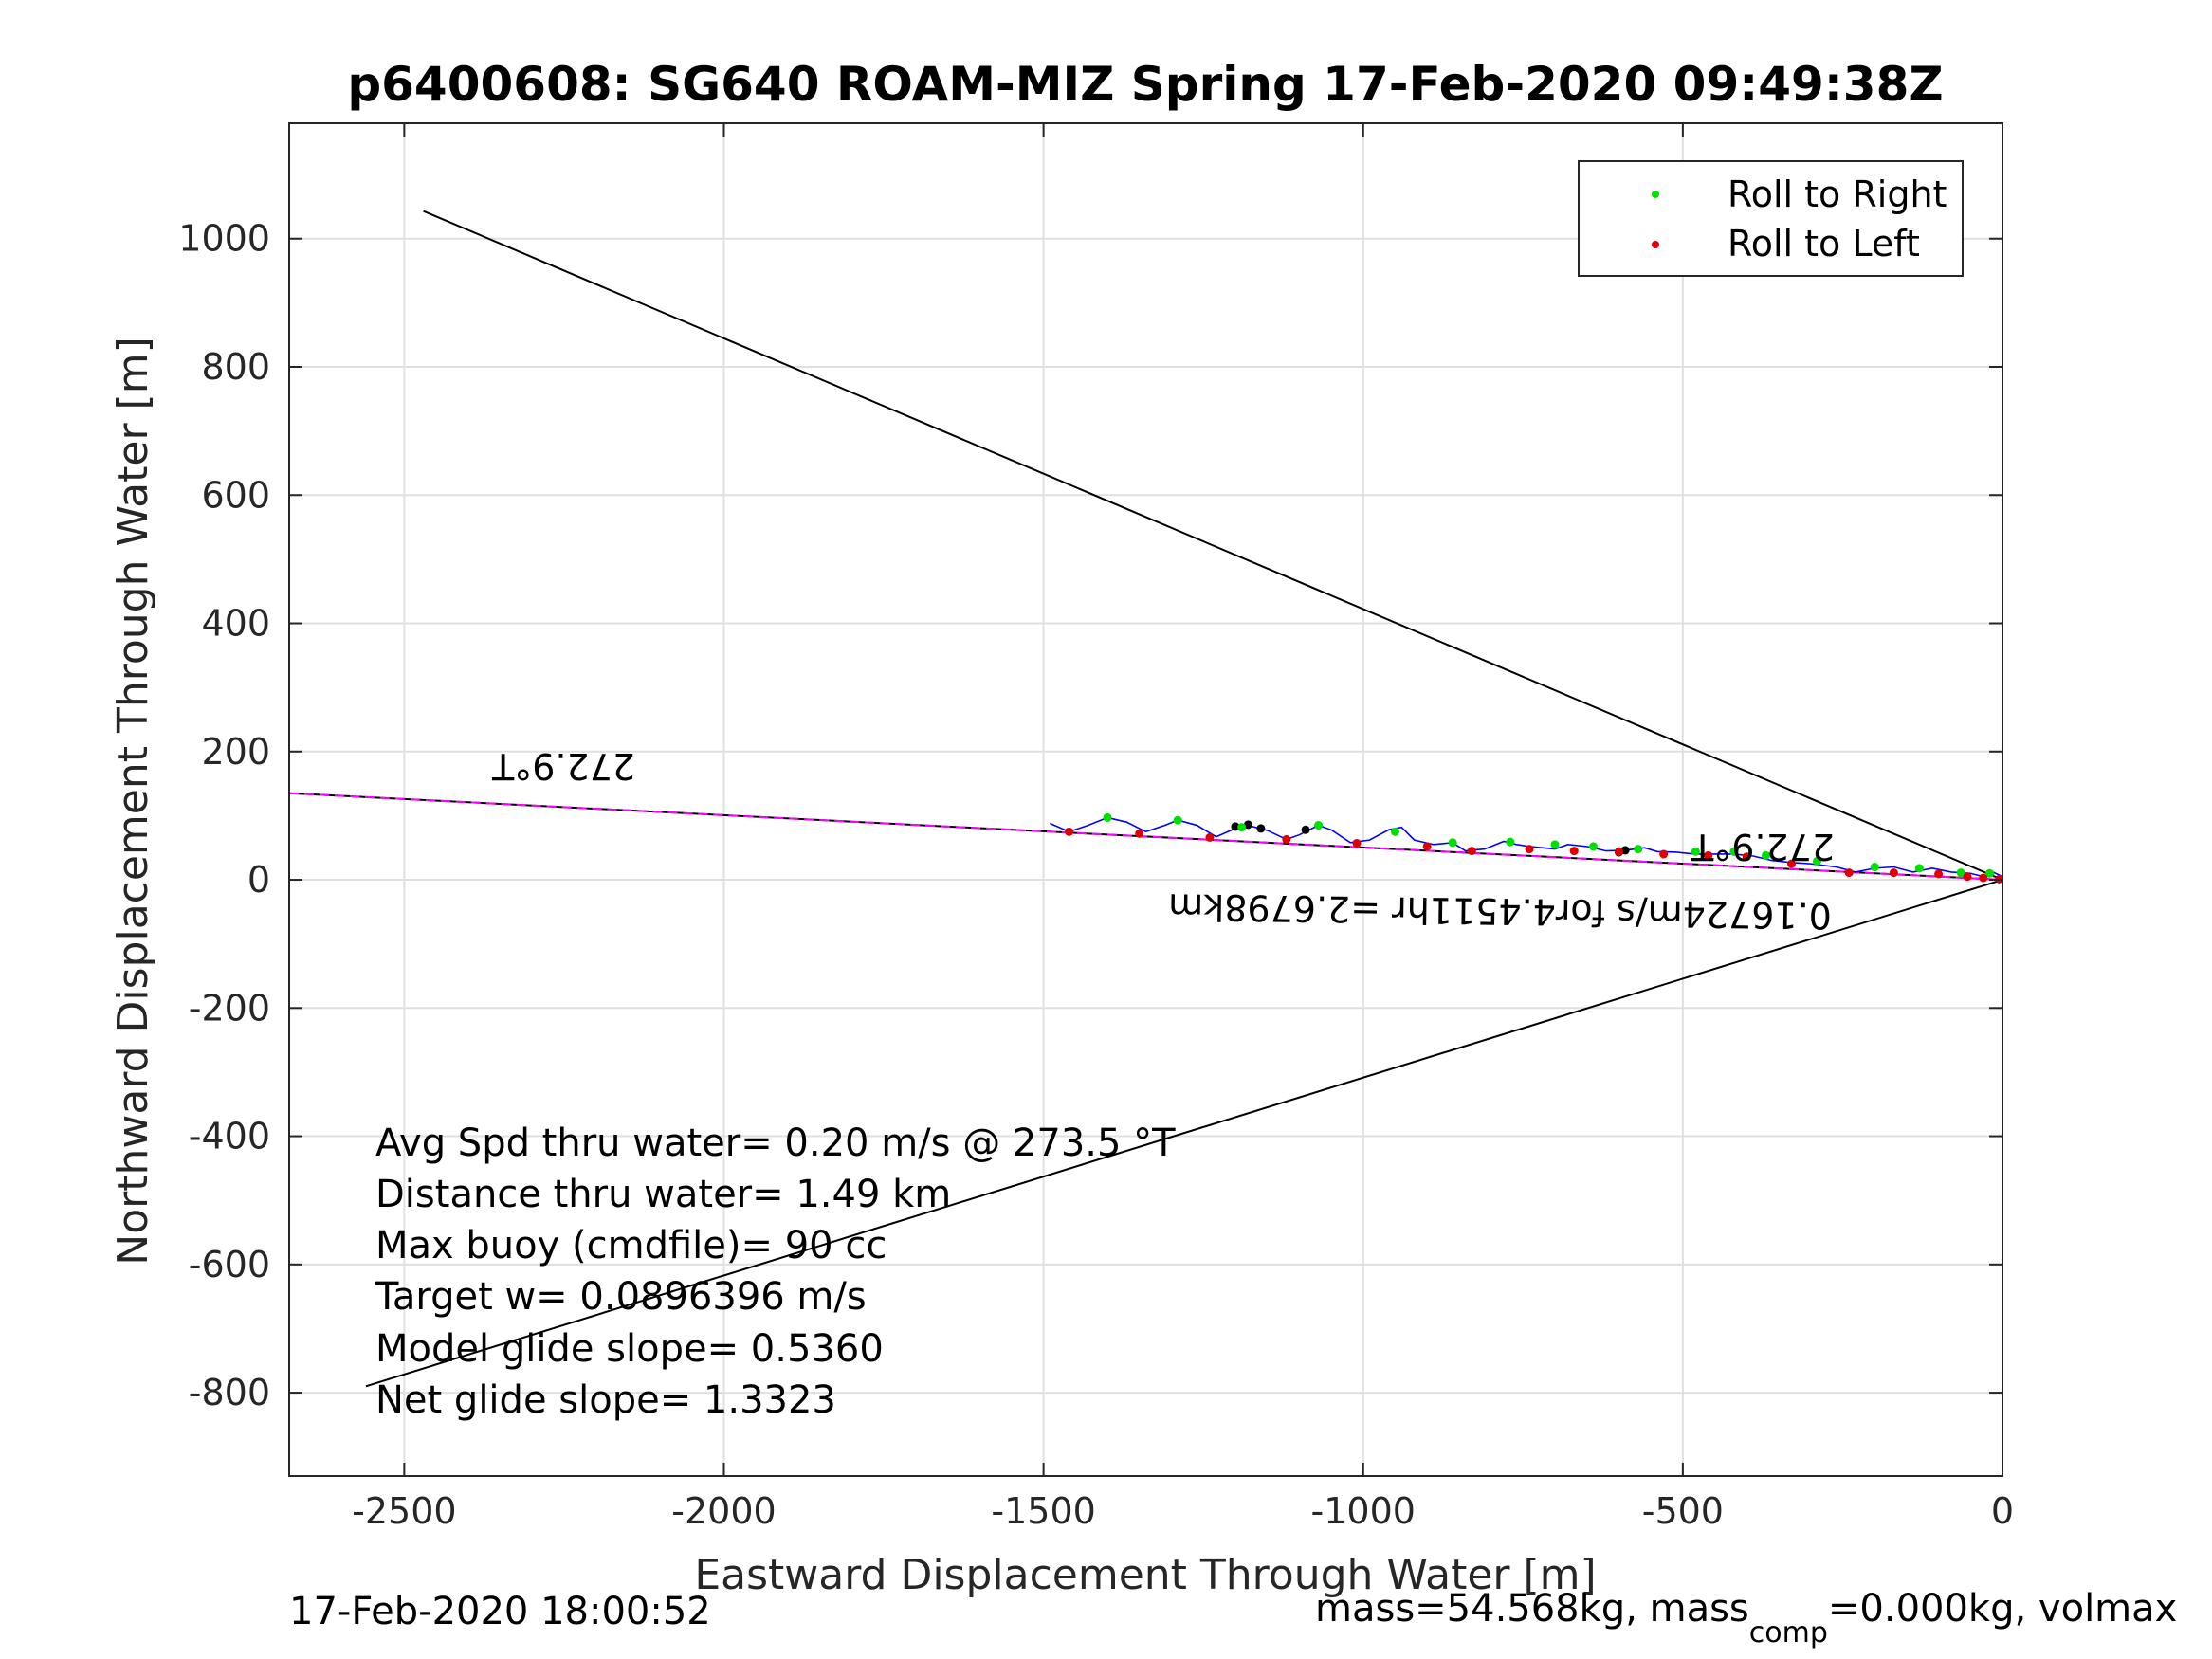 The image size is (2212, 1659). I want to click on y-tick-label: 1000, so click(224, 239).